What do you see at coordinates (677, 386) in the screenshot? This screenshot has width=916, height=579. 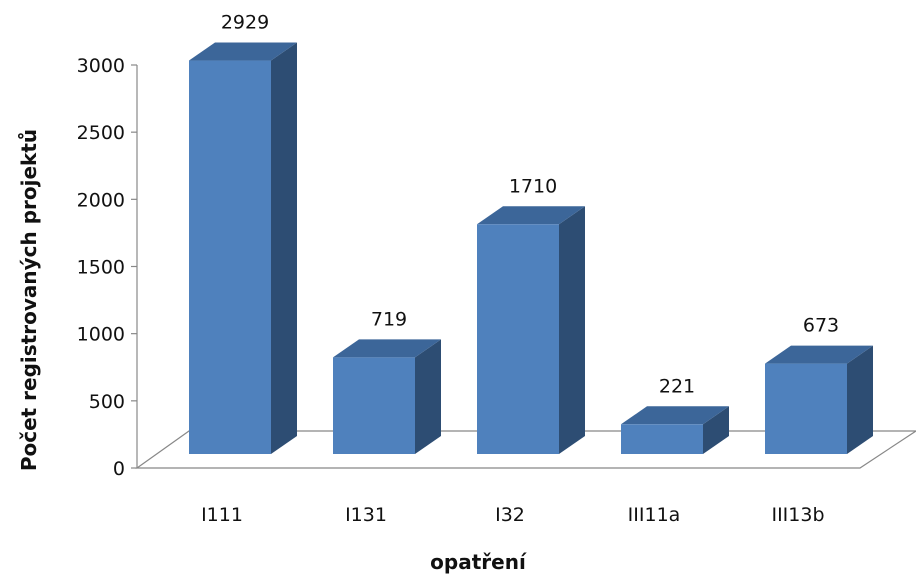 I see `data-label: 221` at bounding box center [677, 386].